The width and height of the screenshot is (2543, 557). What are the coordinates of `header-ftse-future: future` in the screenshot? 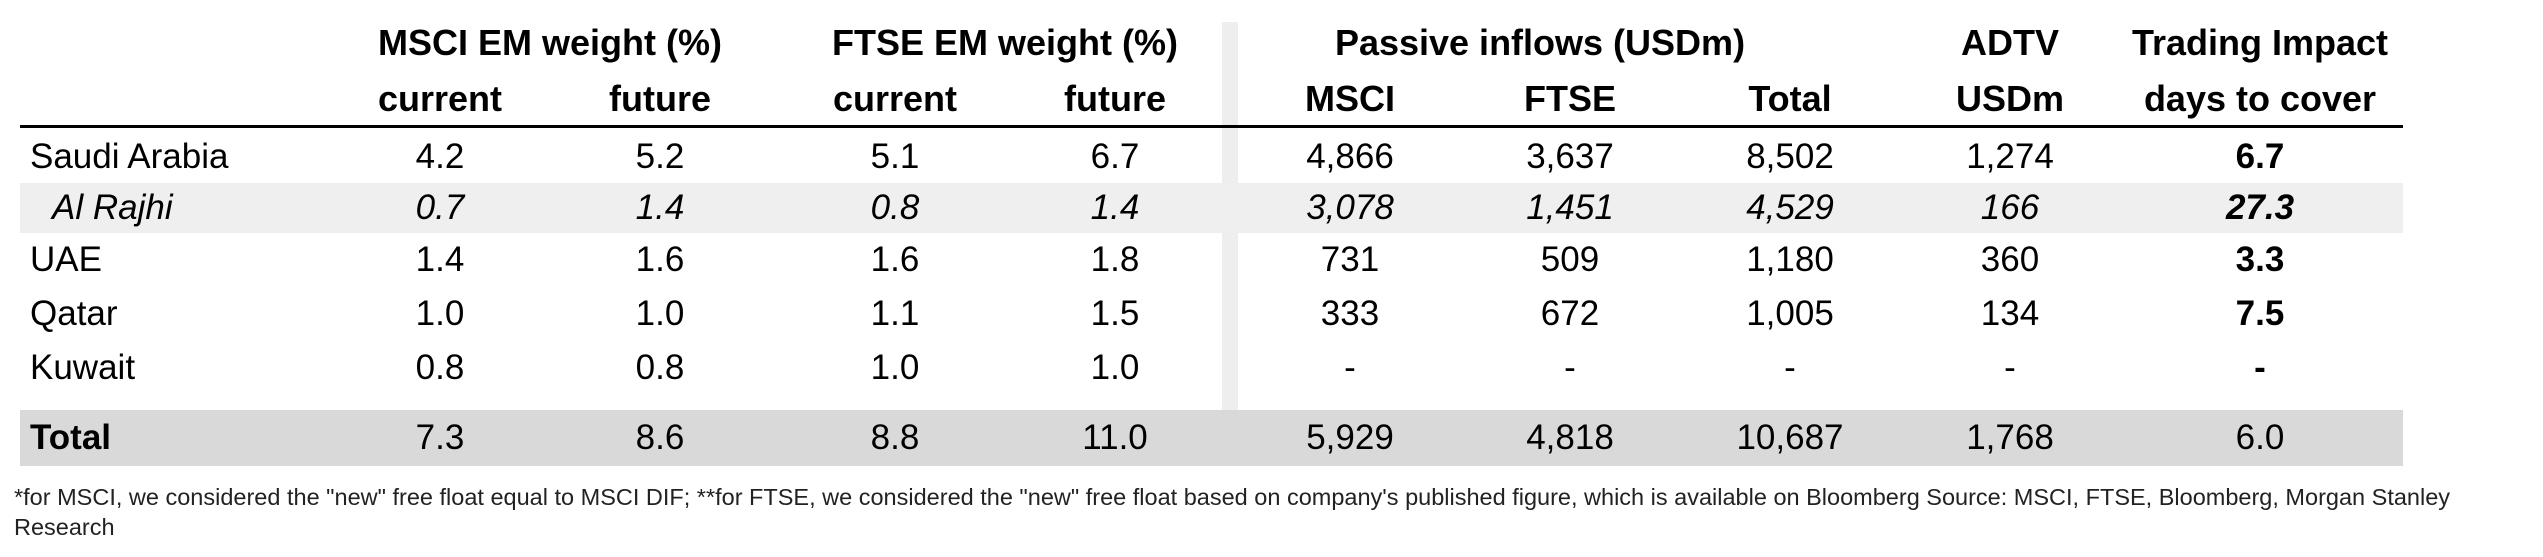 It's located at (1115, 98).